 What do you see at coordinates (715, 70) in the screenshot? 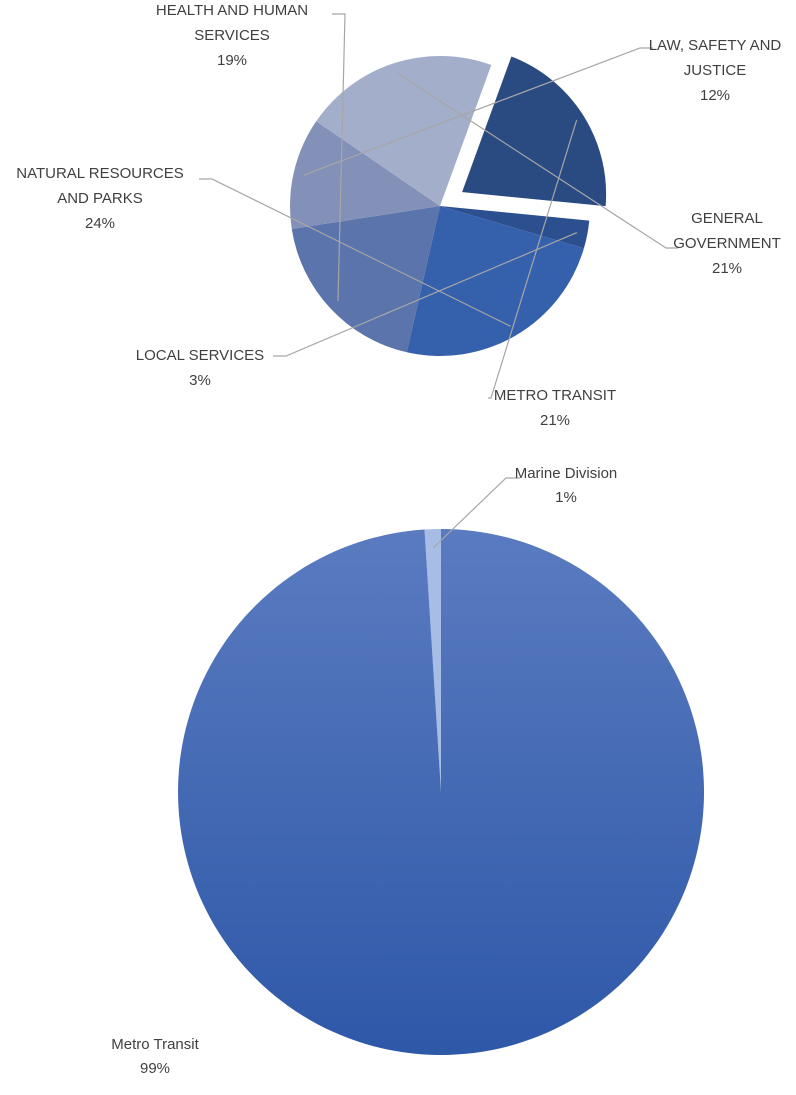
I see `pie1-label-law-safety-and-justice: LAW, SAFETY AND JUSTICE 12%` at bounding box center [715, 70].